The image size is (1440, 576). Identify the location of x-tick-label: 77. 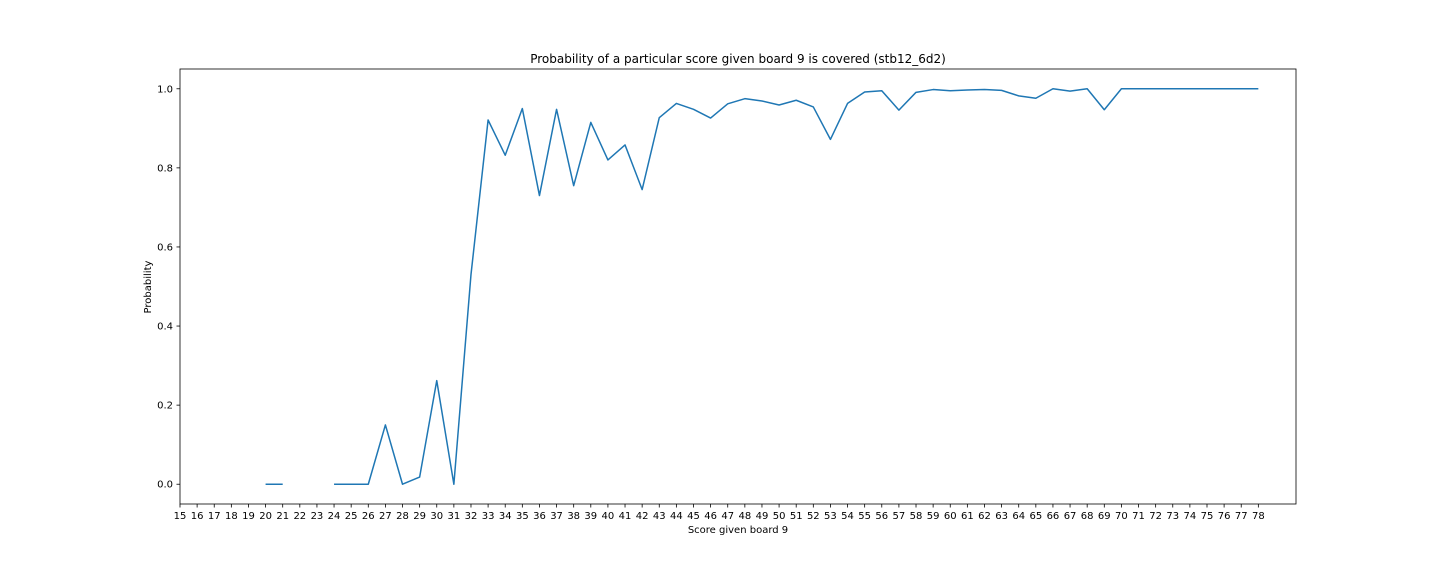
(1241, 516).